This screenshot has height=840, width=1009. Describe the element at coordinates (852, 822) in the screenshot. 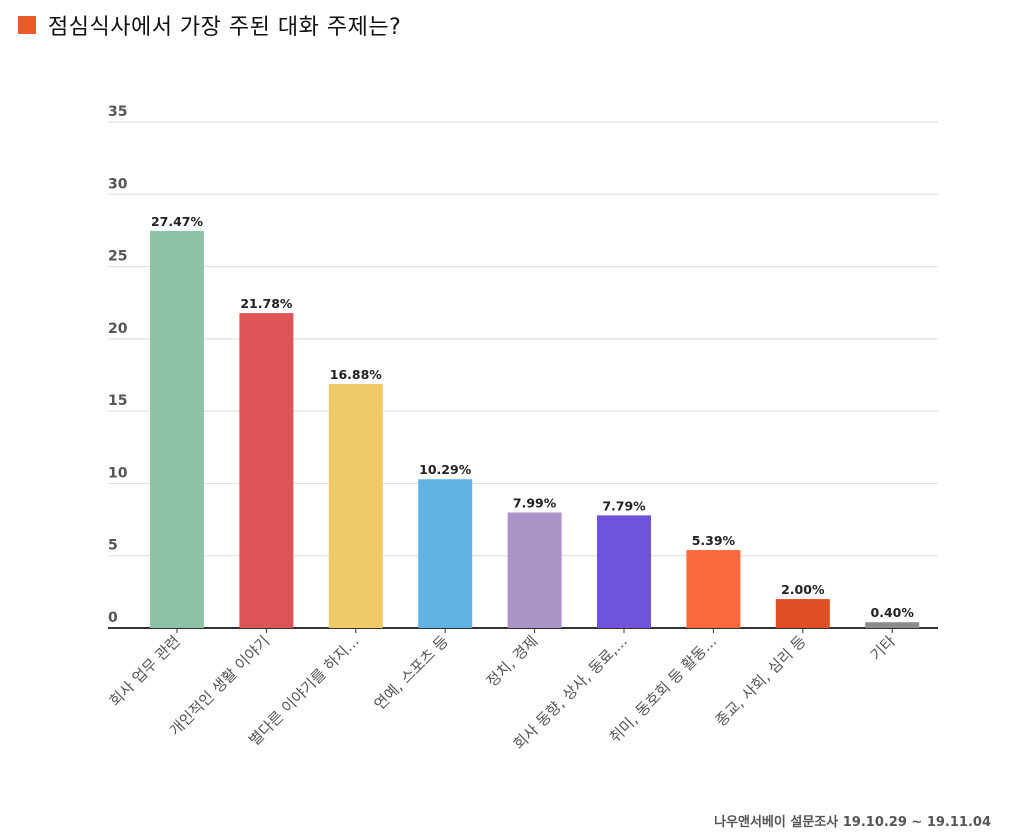

I see `source-note: 나우앤서베이 설문조사 19.10.29 ~ 19.11.04` at that location.